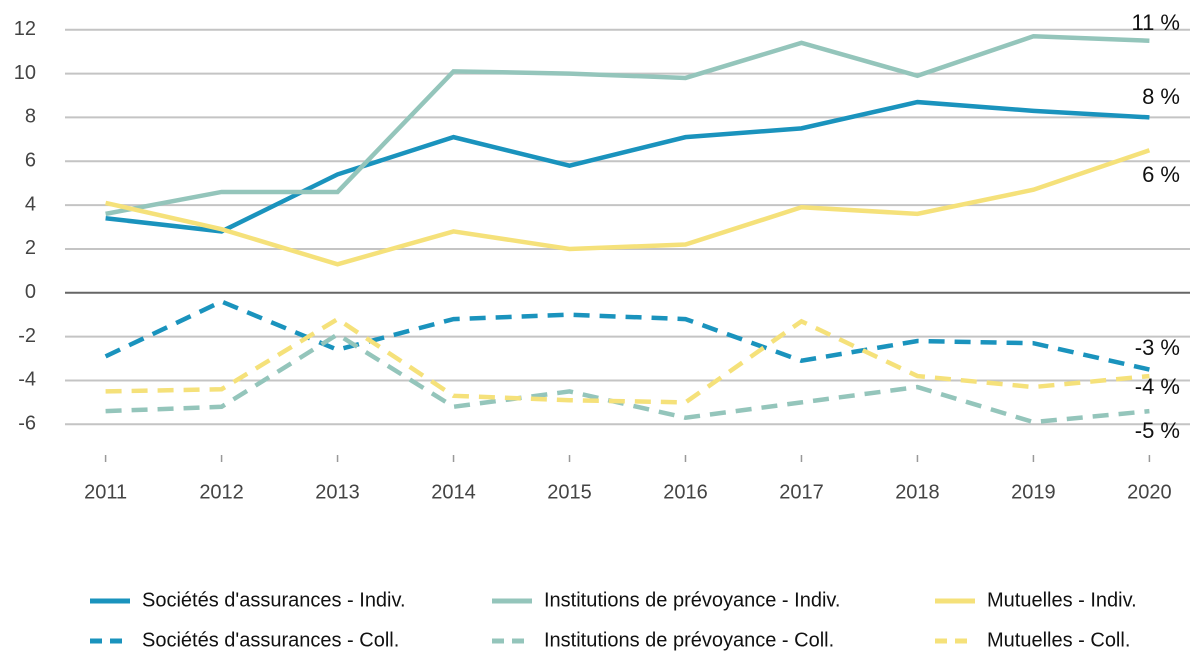 This screenshot has width=1203, height=656. Describe the element at coordinates (25, 73) in the screenshot. I see `y-tick-label: 10` at that location.